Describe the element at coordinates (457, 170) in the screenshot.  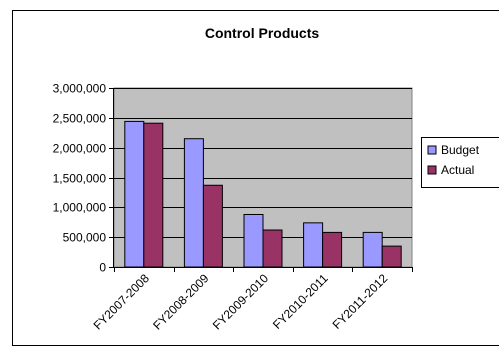
I see `legend-label-actual: Actual` at that location.